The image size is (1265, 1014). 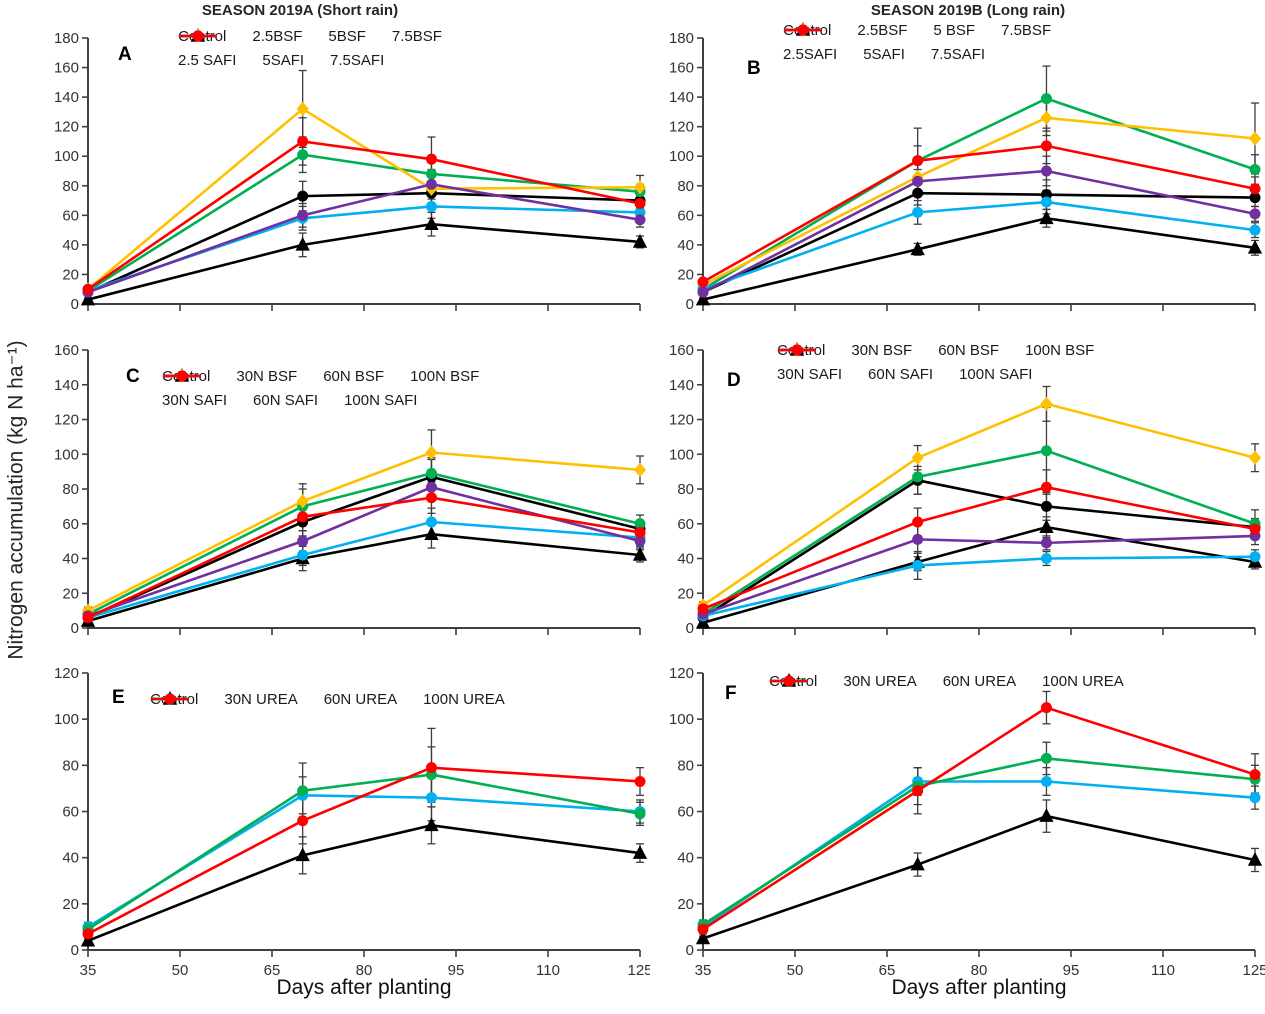 What do you see at coordinates (893, 681) in the screenshot?
I see `legend-item: 60N UREA` at bounding box center [893, 681].